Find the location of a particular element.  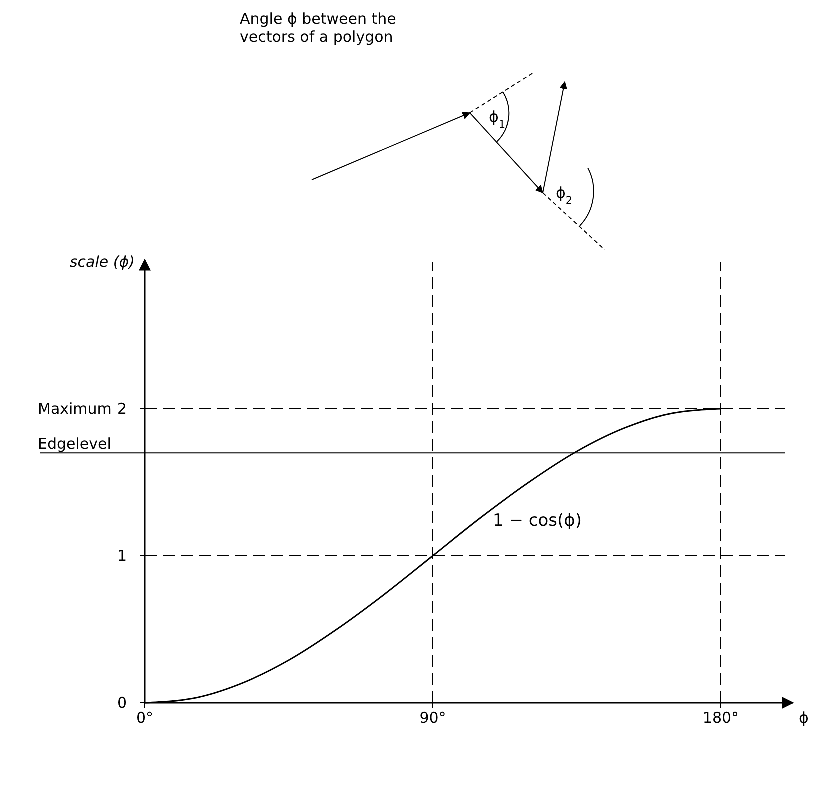

y-tick-label: 0 is located at coordinates (122, 703).